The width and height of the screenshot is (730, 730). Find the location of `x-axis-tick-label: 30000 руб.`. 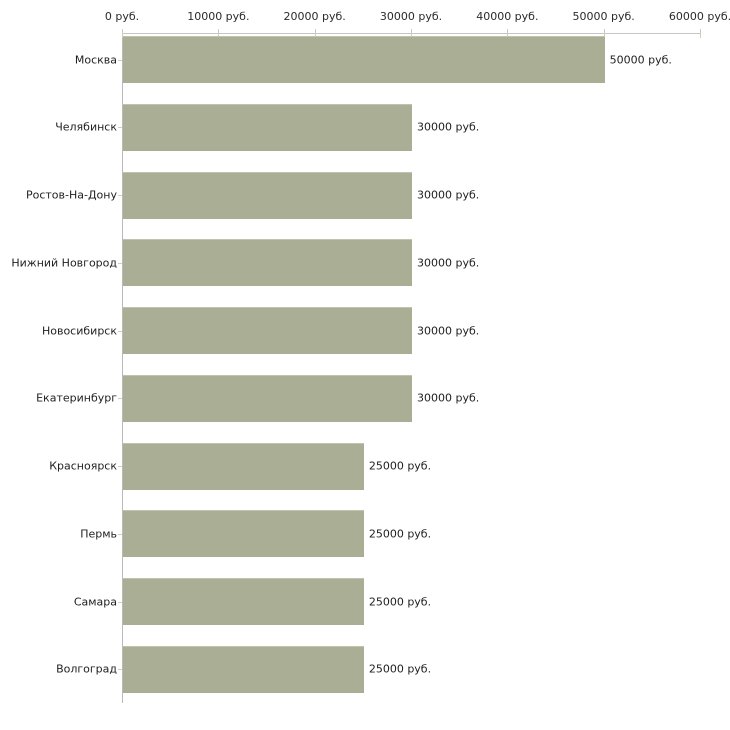

x-axis-tick-label: 30000 руб. is located at coordinates (411, 16).